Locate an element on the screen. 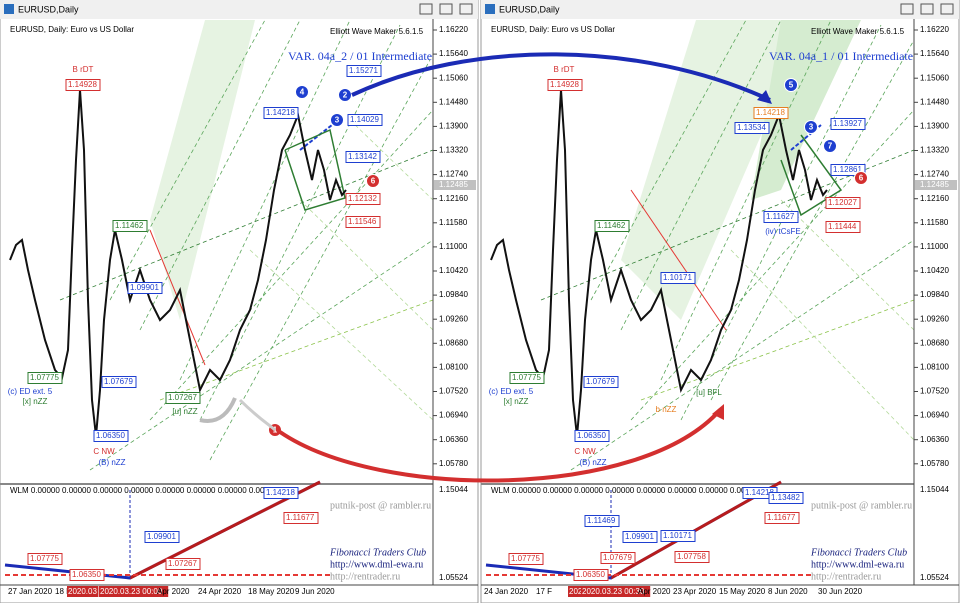  chart-header: EURUSD, Daily: Euro vs US Dollar is located at coordinates (553, 29).